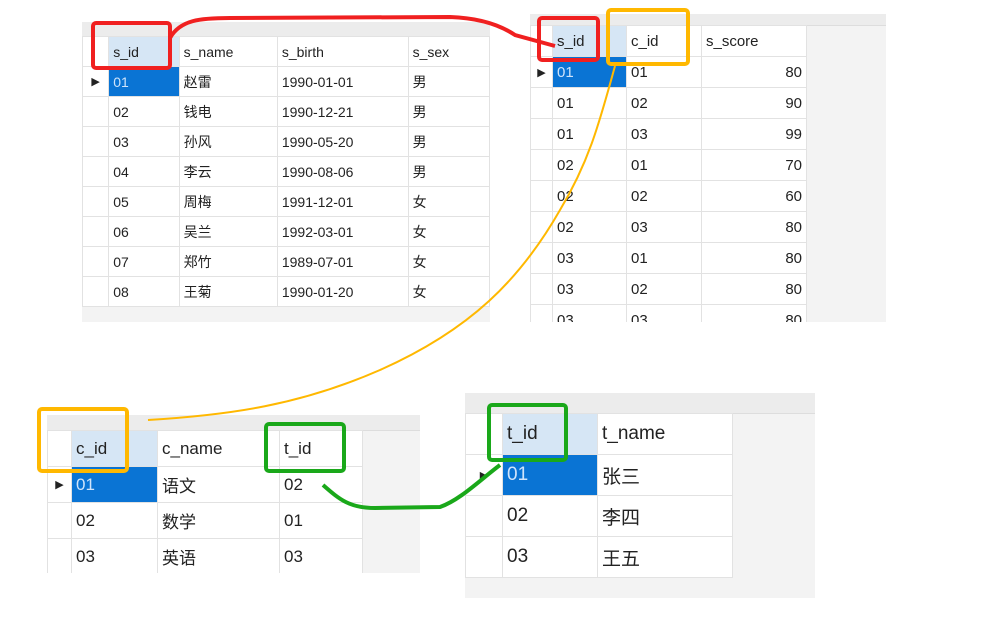 Image resolution: width=982 pixels, height=619 pixels. Describe the element at coordinates (342, 261) in the screenshot. I see `cell-s_birth: 1989-07-01` at that location.